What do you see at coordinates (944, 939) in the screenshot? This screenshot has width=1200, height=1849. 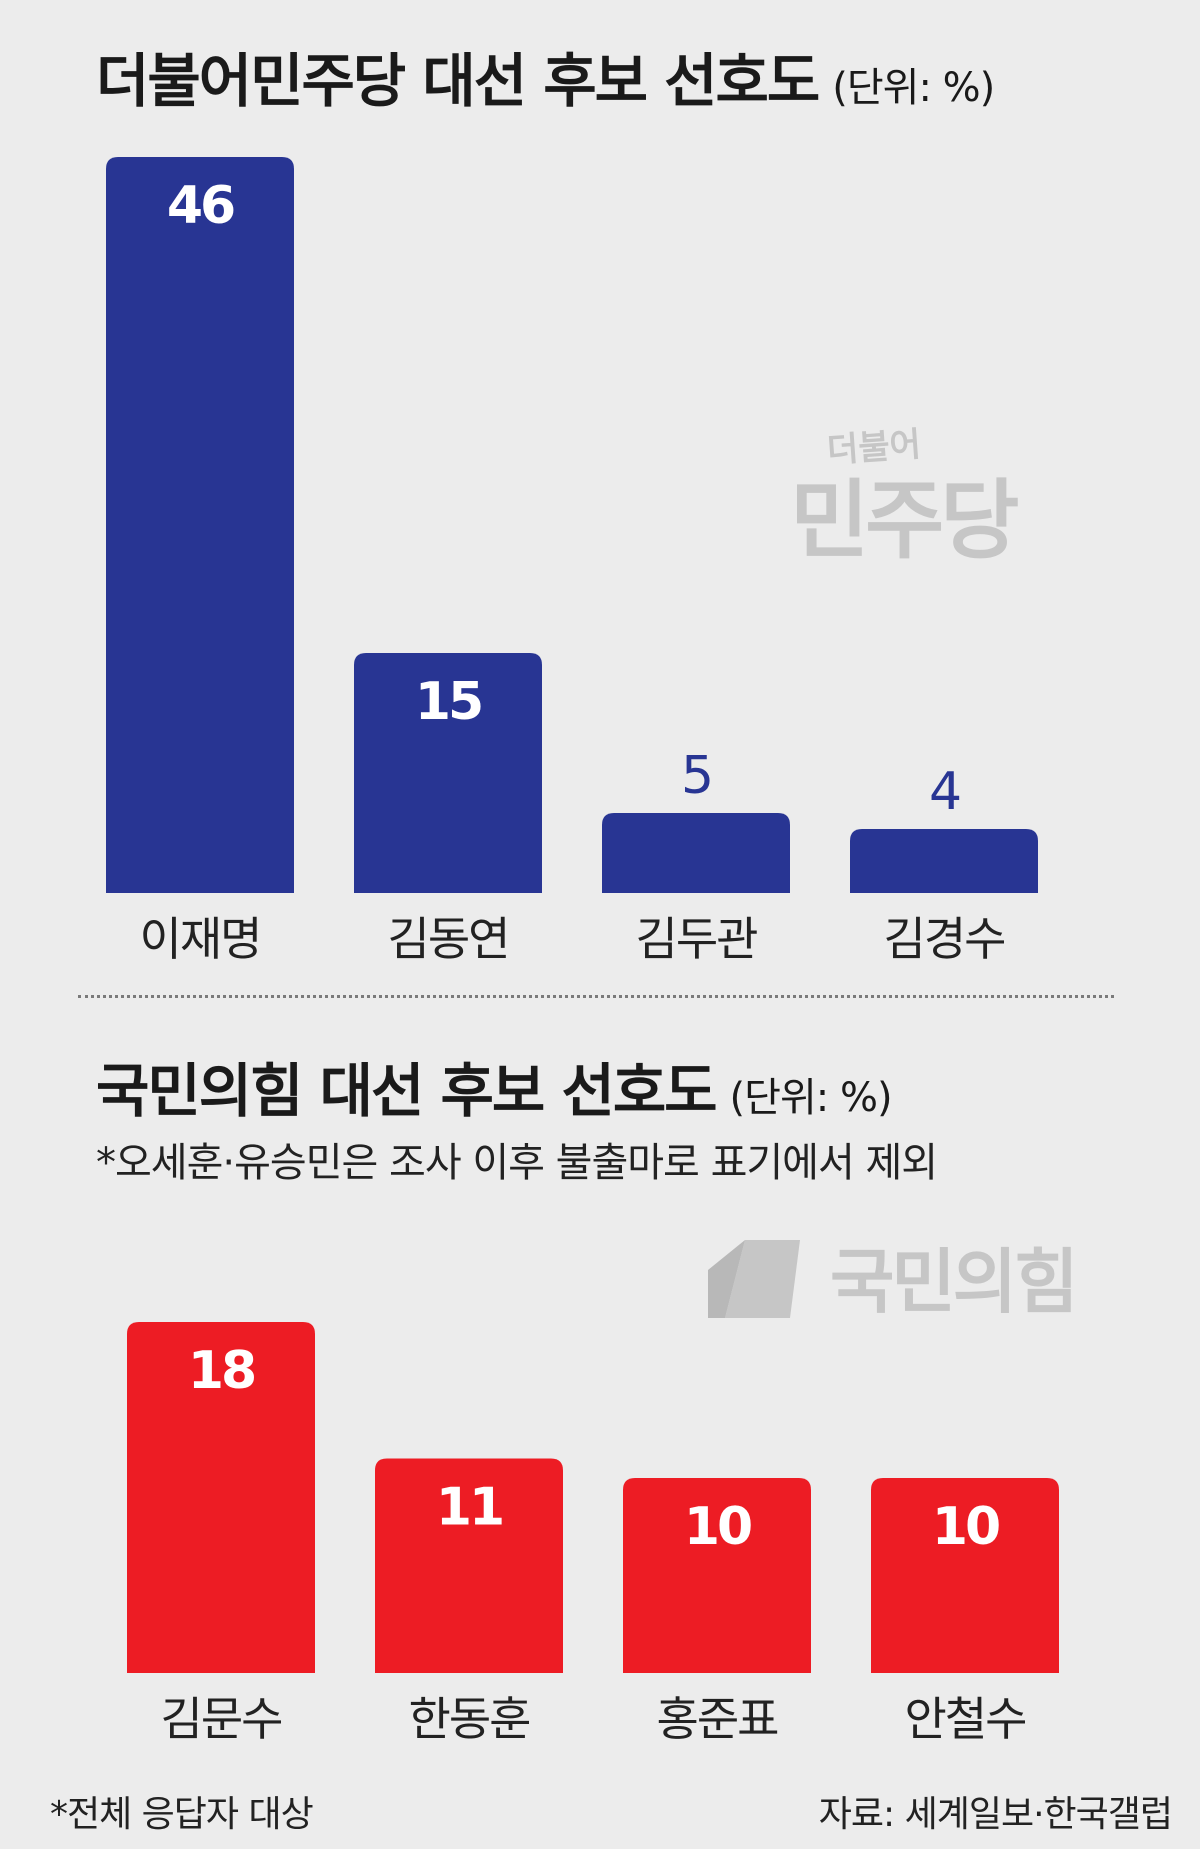 I see `category-label: 김경수` at bounding box center [944, 939].